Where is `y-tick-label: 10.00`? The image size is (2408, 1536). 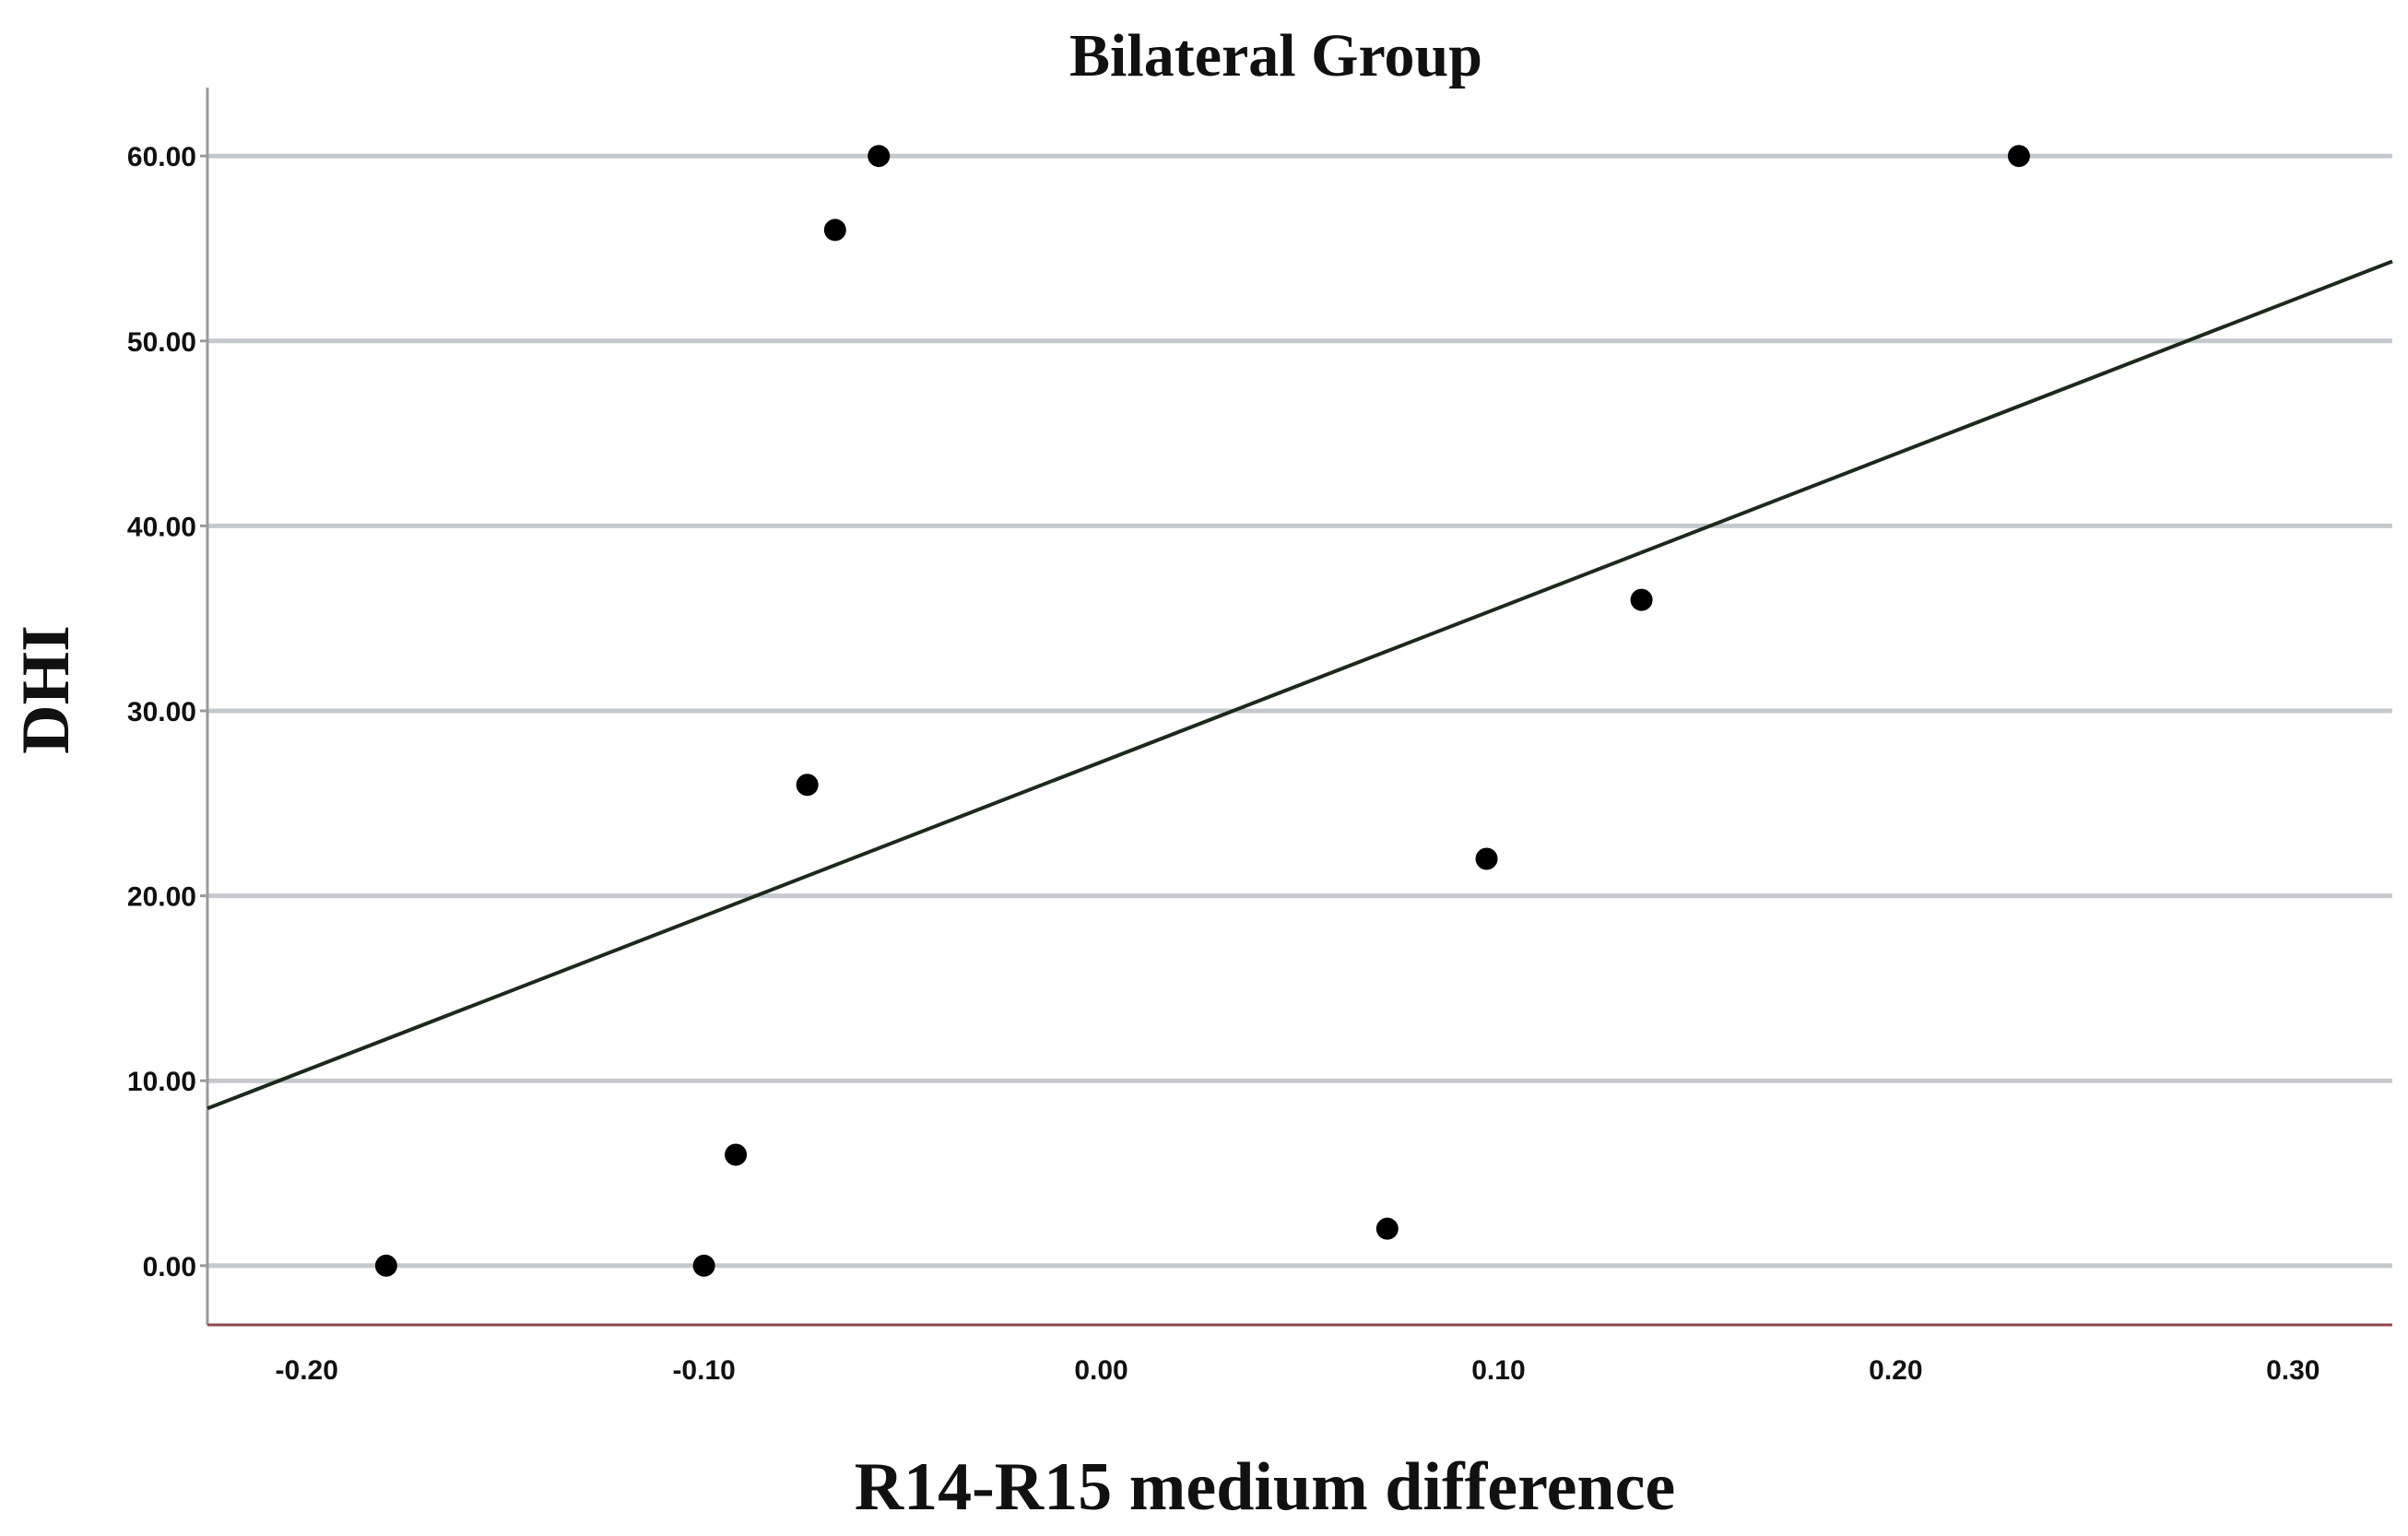 y-tick-label: 10.00 is located at coordinates (162, 1082).